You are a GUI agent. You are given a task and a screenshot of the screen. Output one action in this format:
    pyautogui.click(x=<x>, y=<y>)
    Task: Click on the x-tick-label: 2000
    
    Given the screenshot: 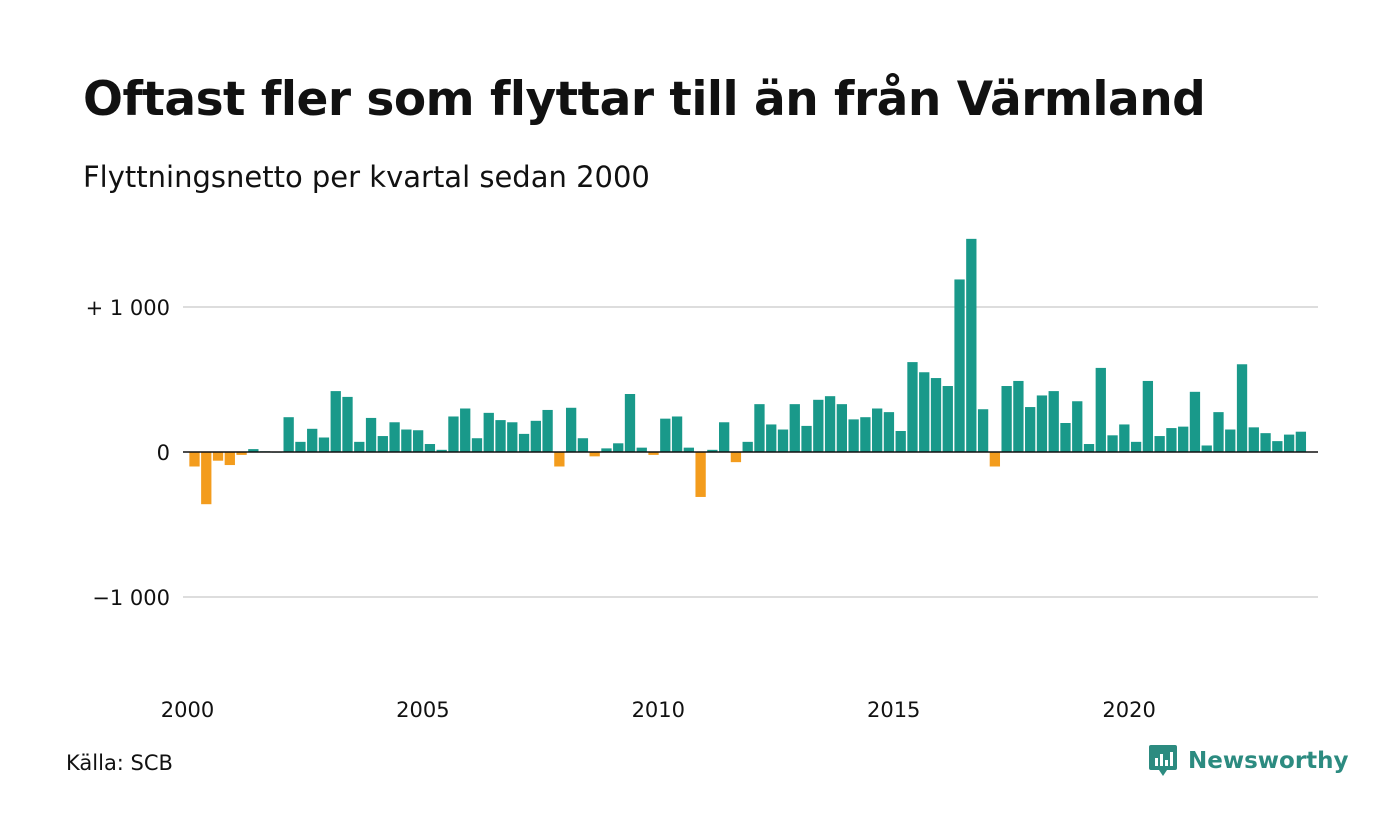 What is the action you would take?
    pyautogui.click(x=187, y=710)
    